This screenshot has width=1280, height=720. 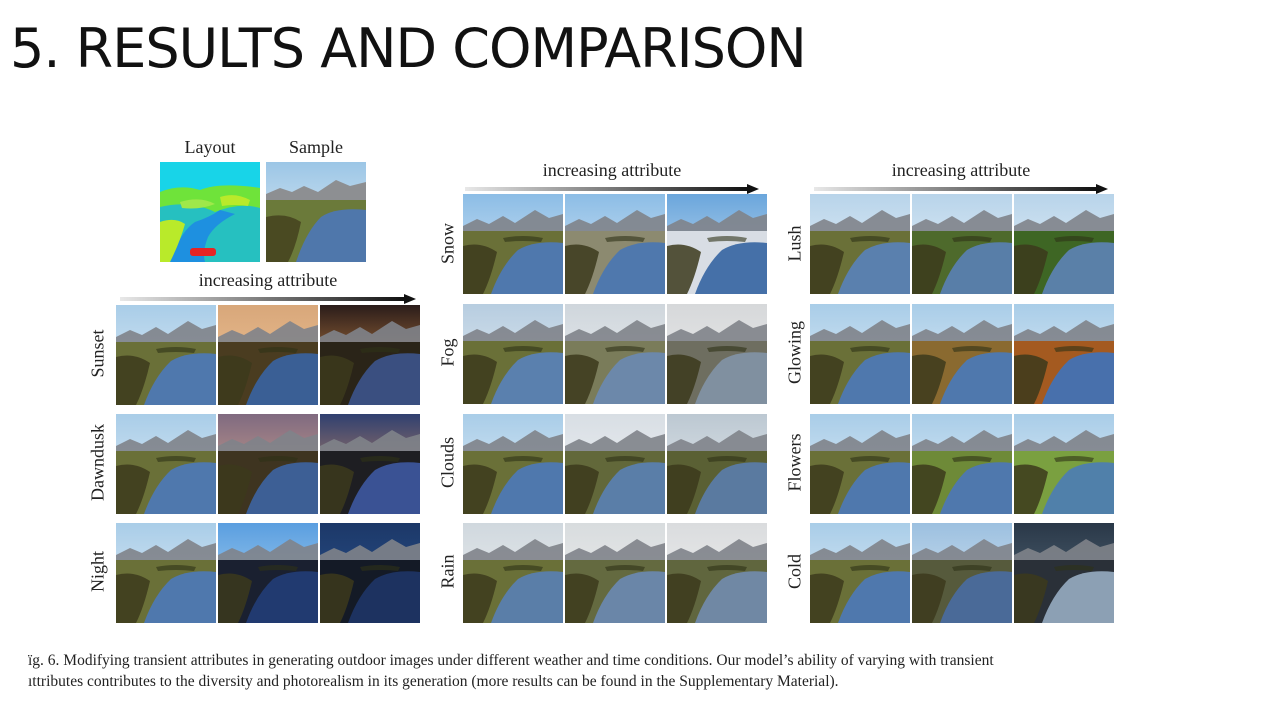 What do you see at coordinates (447, 352) in the screenshot?
I see `row-label-fog: Fog` at bounding box center [447, 352].